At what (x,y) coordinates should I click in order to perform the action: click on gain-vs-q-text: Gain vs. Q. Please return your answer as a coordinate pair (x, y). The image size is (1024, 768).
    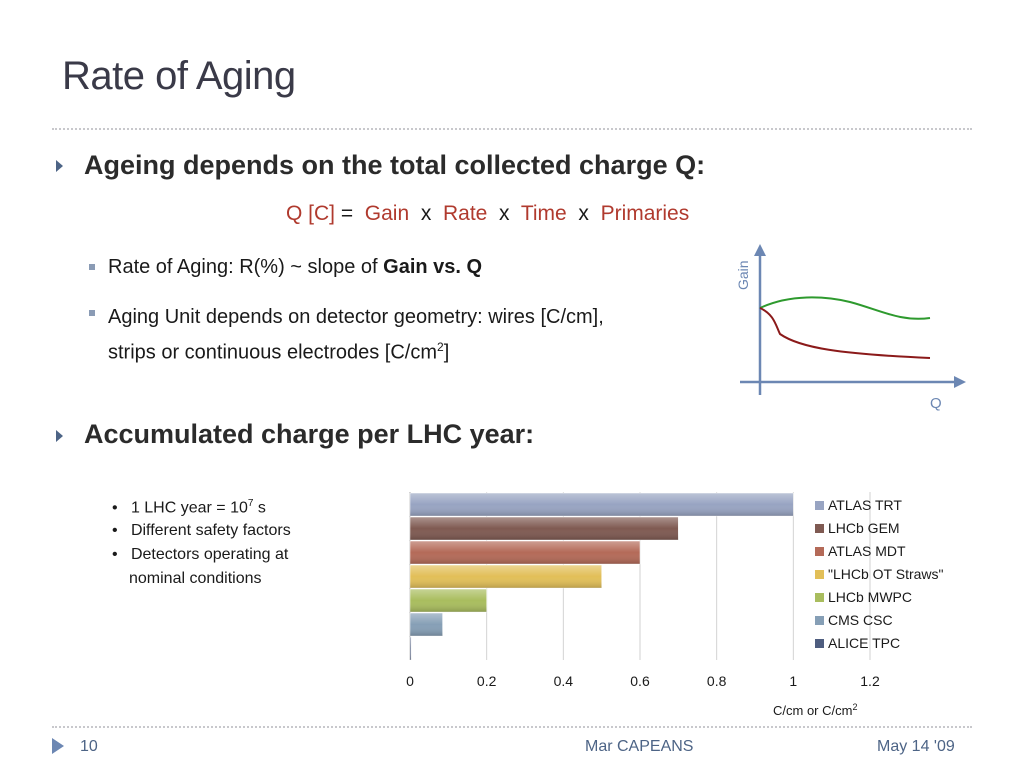
    Looking at the image, I should click on (432, 267).